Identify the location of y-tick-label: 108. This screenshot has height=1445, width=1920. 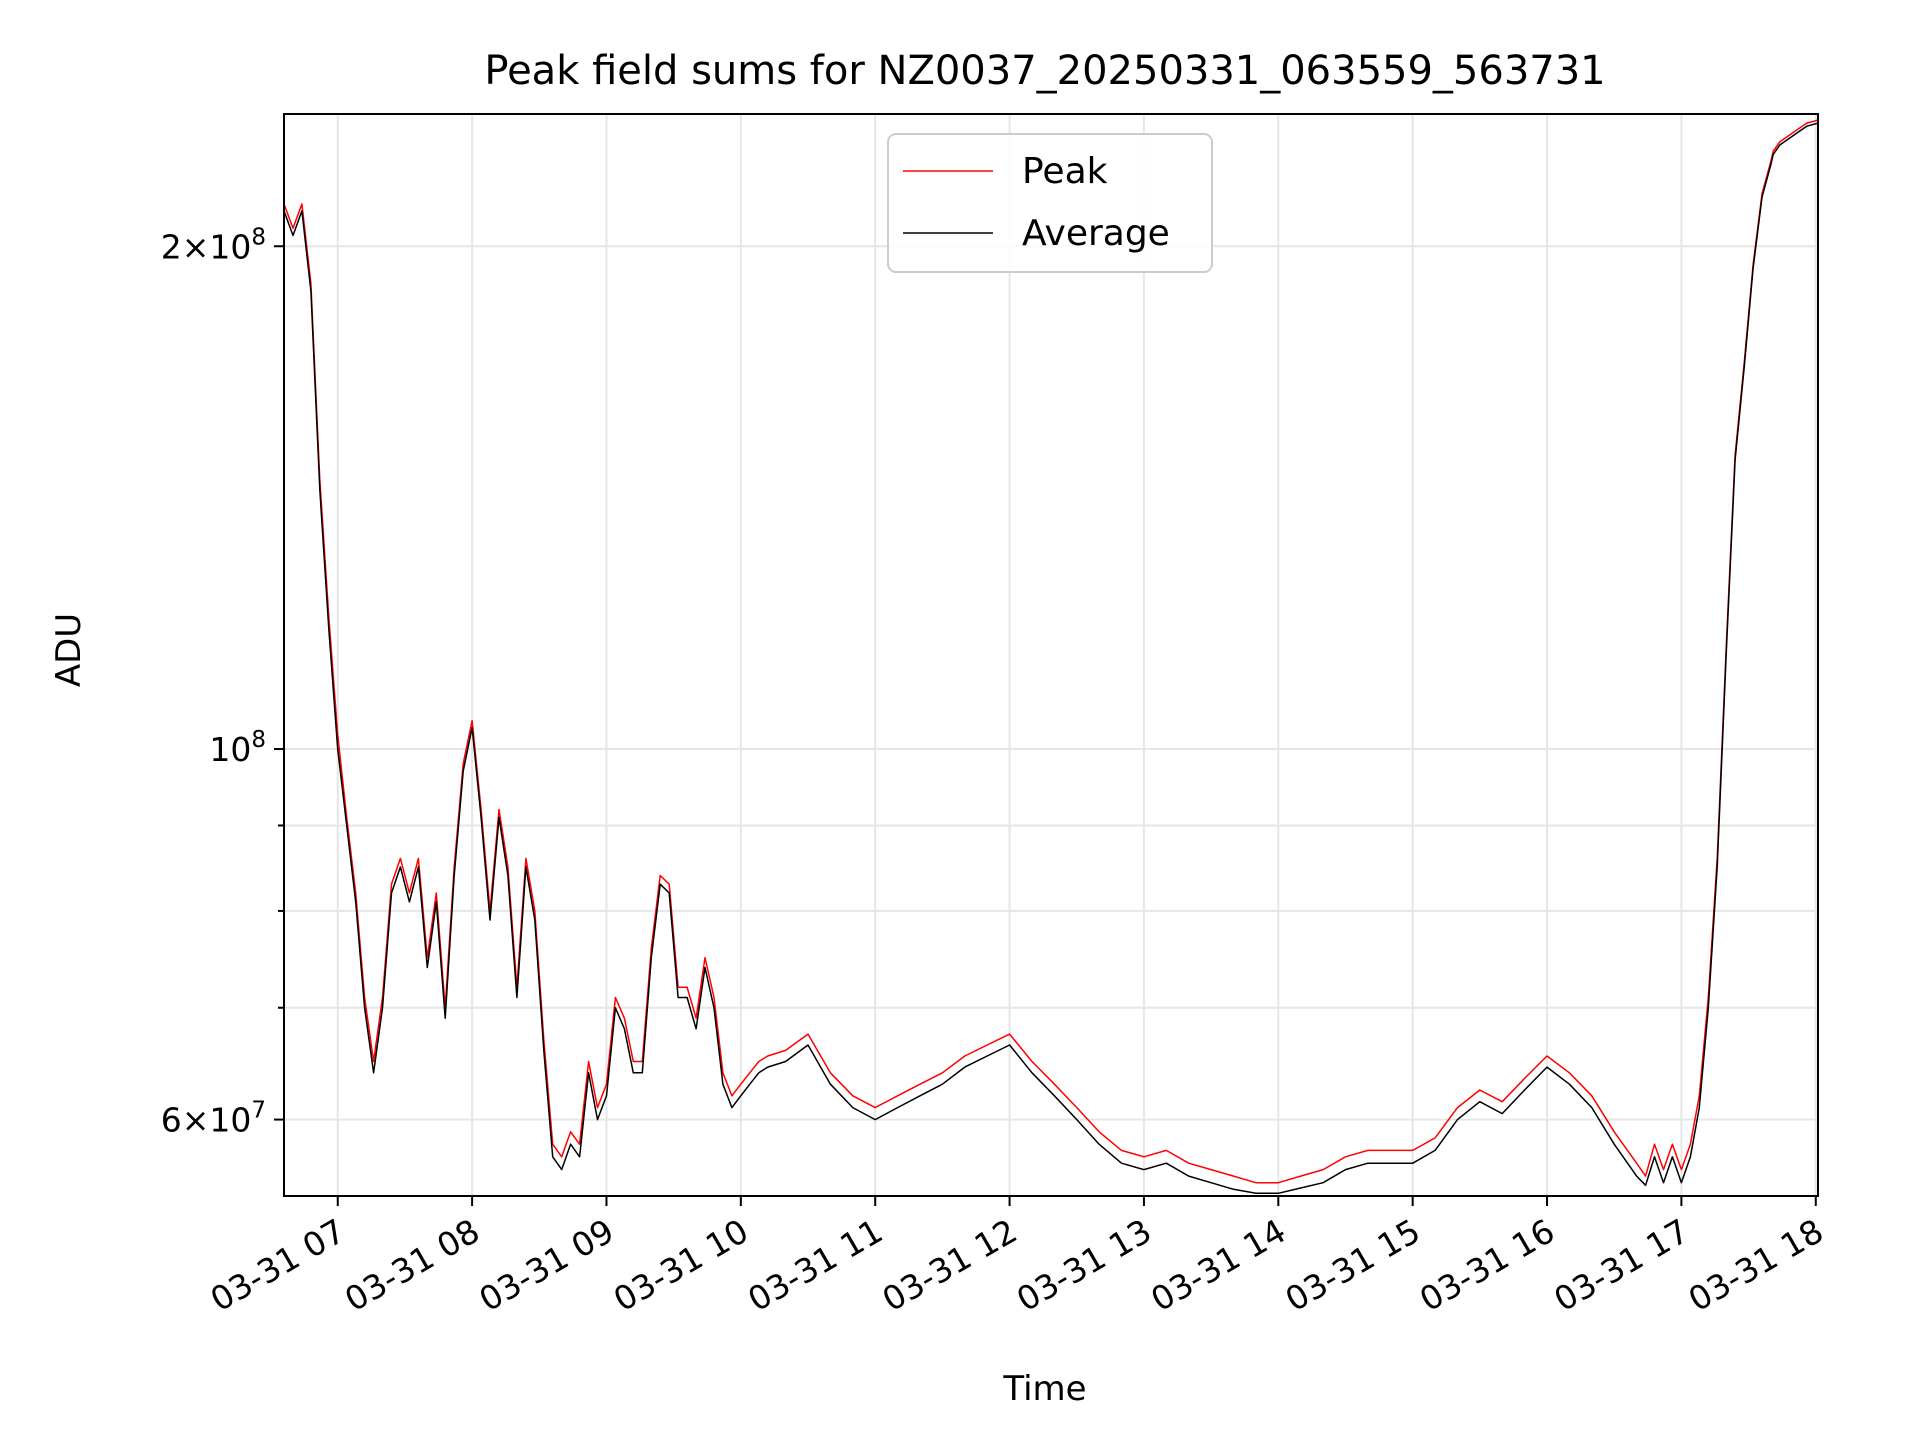
(237, 748).